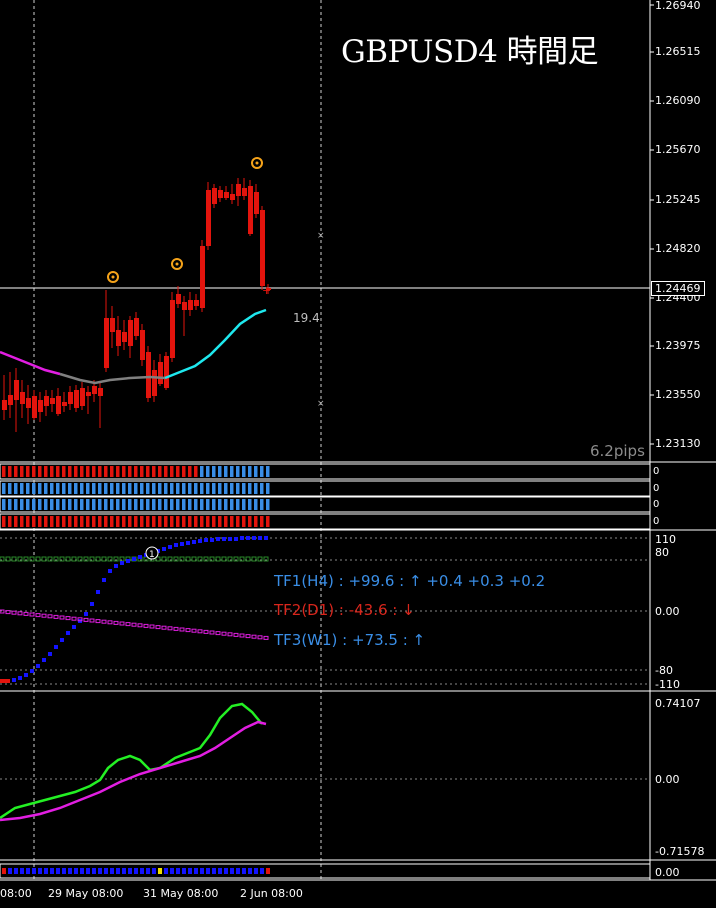 The height and width of the screenshot is (908, 716). What do you see at coordinates (656, 521) in the screenshot?
I see `strip-label: 0` at bounding box center [656, 521].